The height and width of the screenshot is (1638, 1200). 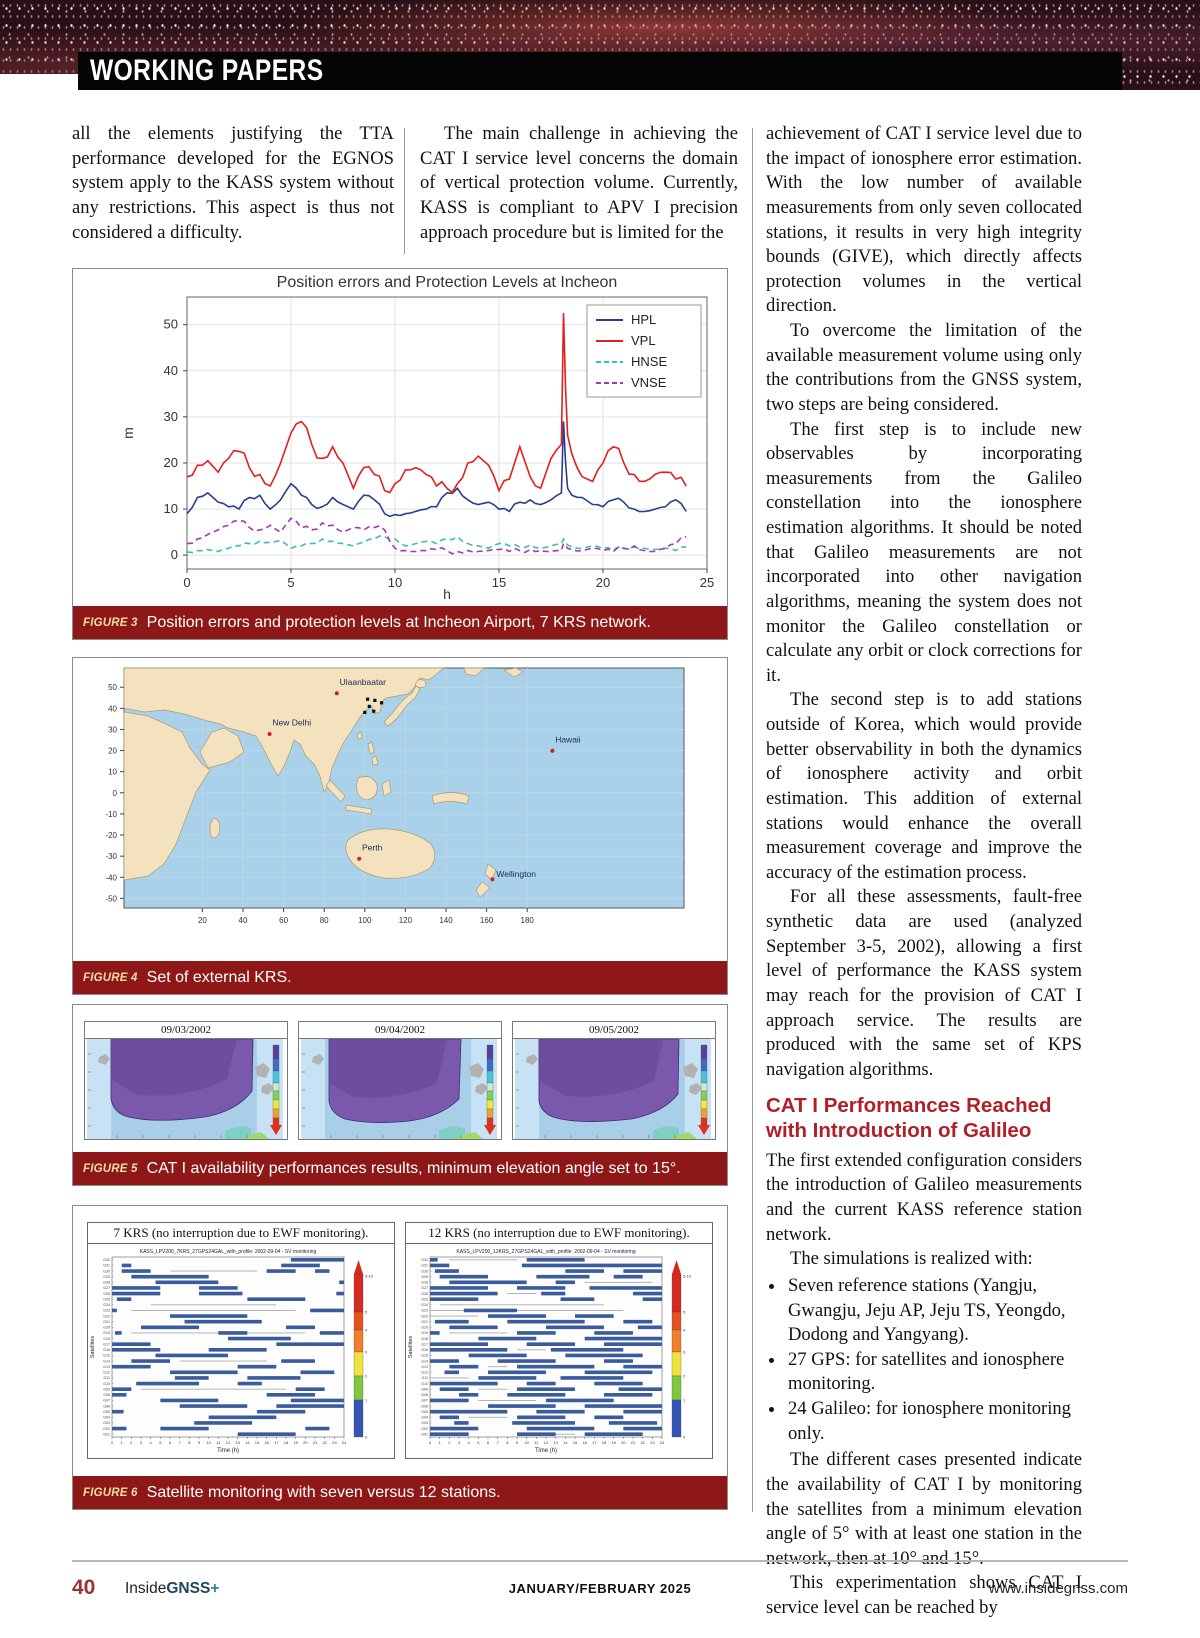 What do you see at coordinates (424, 1412) in the screenshot?
I see `svg-text: G05` at bounding box center [424, 1412].